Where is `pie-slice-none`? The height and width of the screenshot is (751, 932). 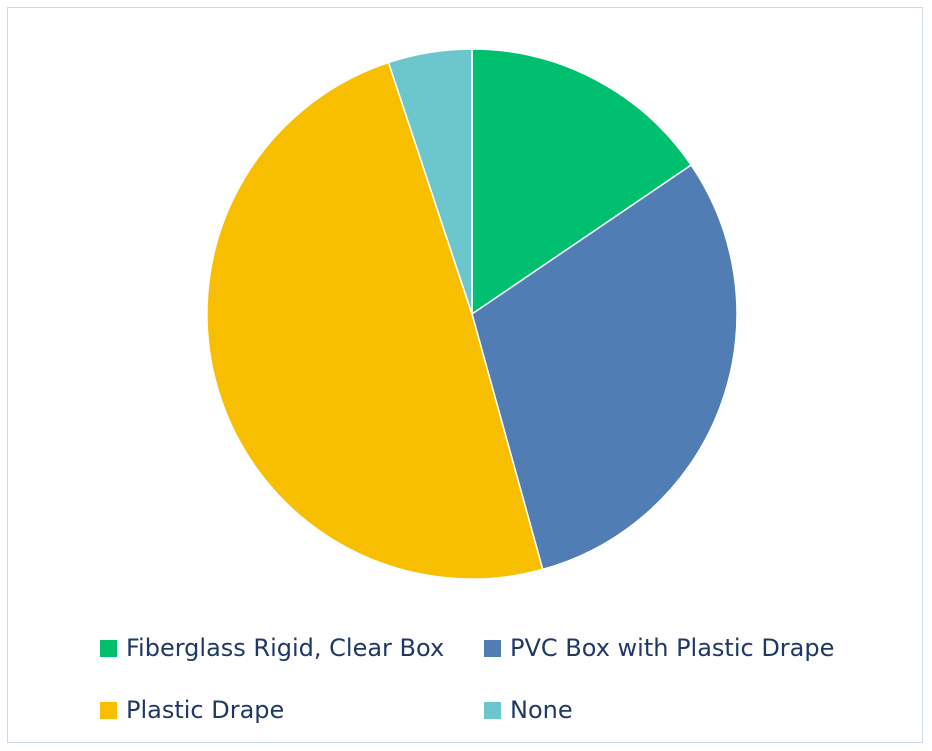 pie-slice-none is located at coordinates (430, 181).